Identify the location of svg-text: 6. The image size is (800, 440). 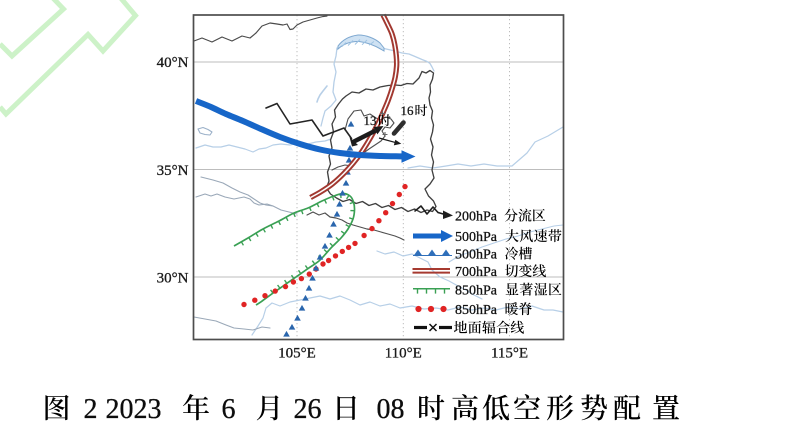
(229, 409).